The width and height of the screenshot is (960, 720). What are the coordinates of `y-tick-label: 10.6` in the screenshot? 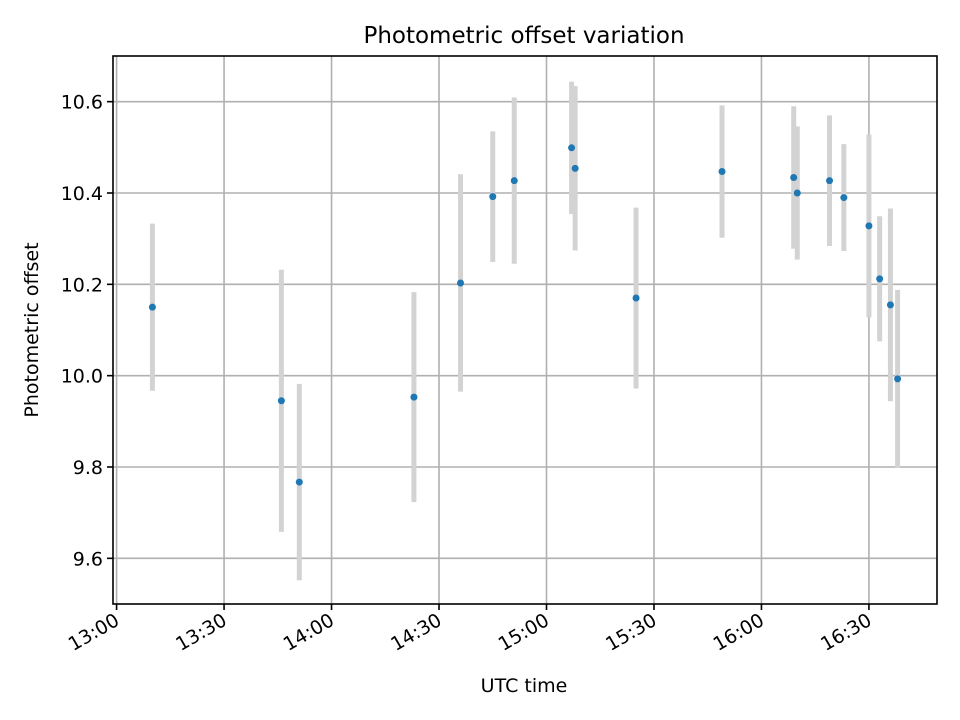 It's located at (82, 103).